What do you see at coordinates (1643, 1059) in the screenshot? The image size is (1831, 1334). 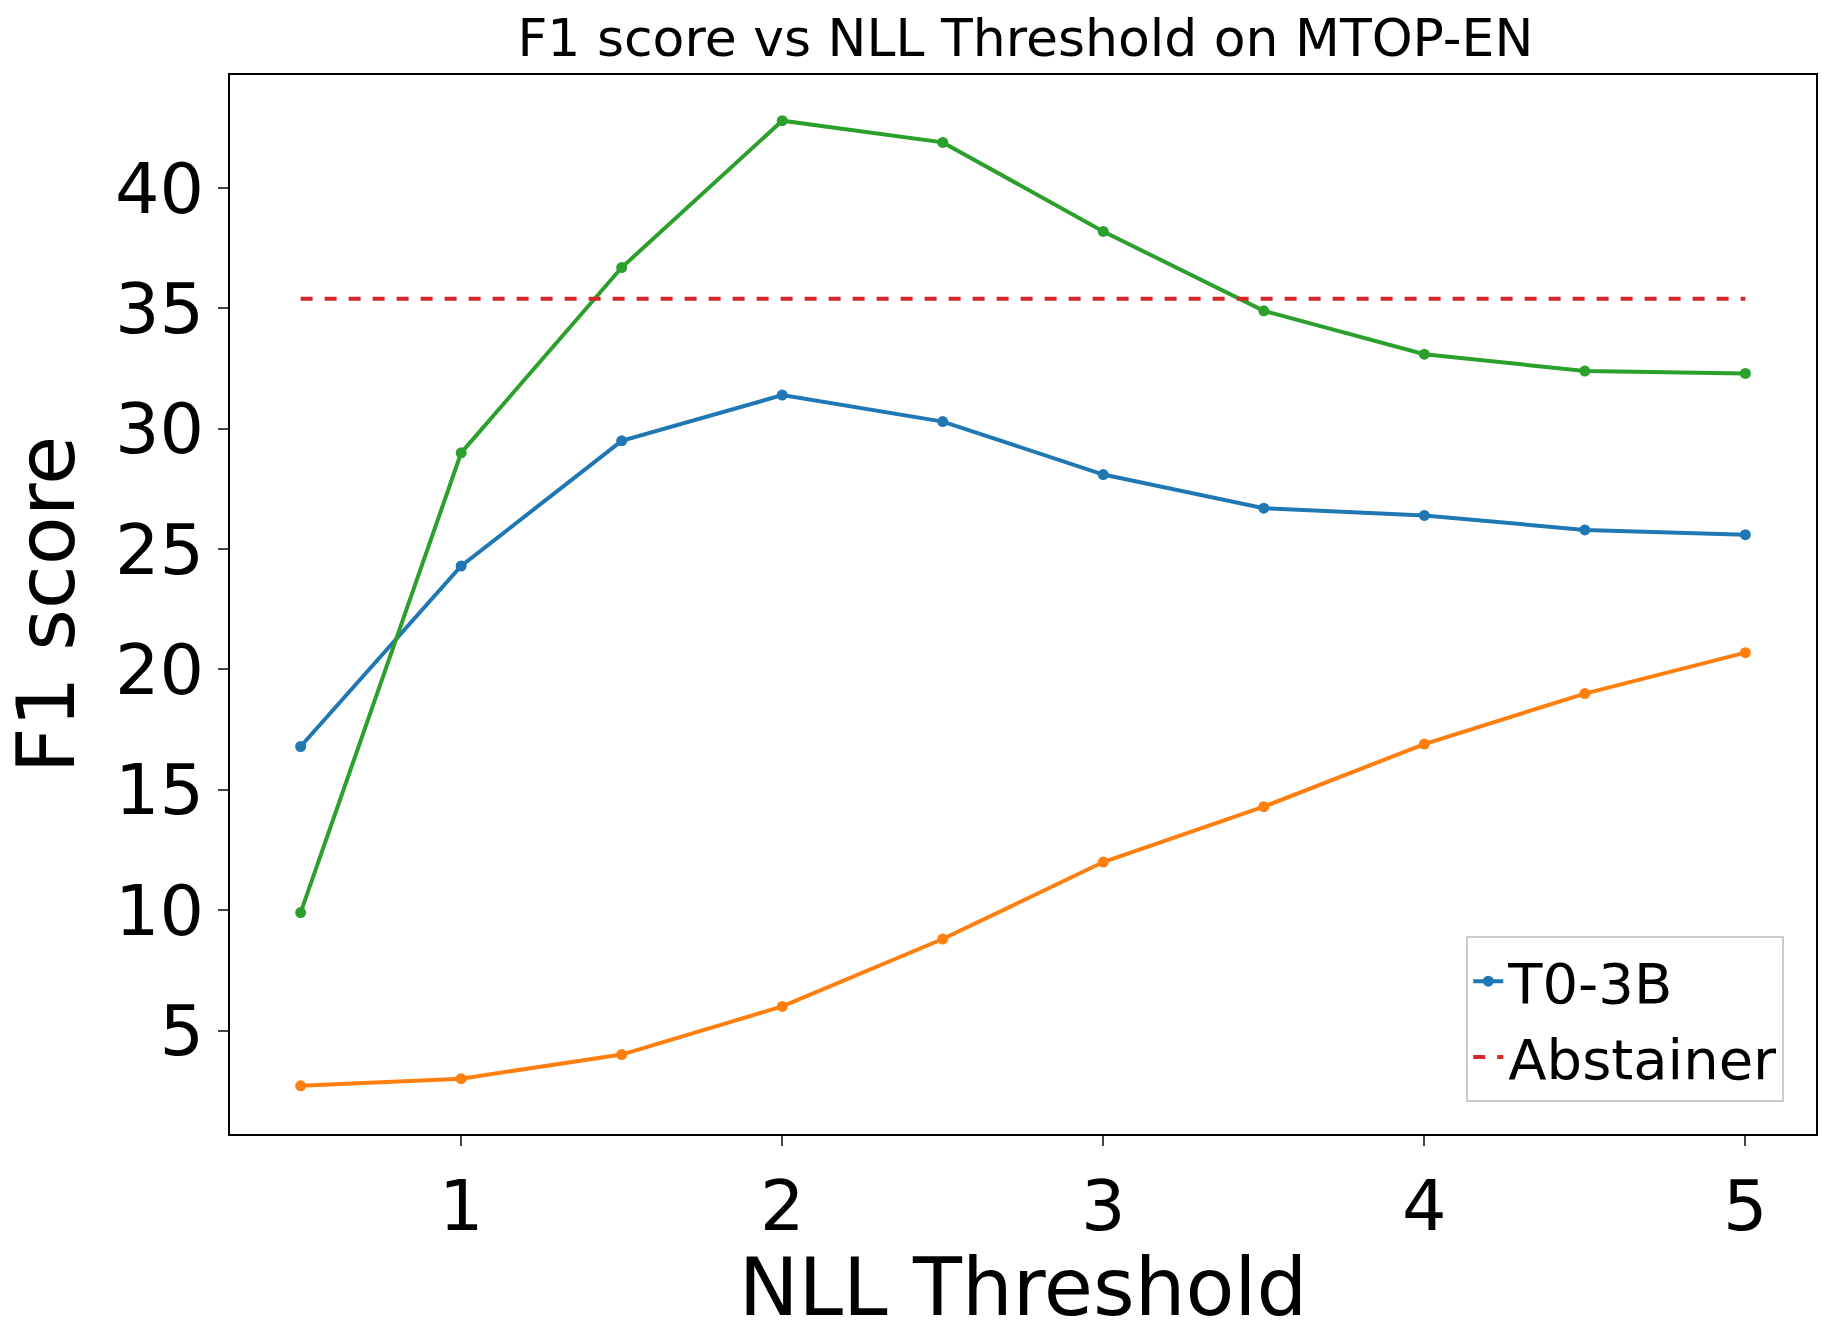 I see `legend-label: Abstainer` at bounding box center [1643, 1059].